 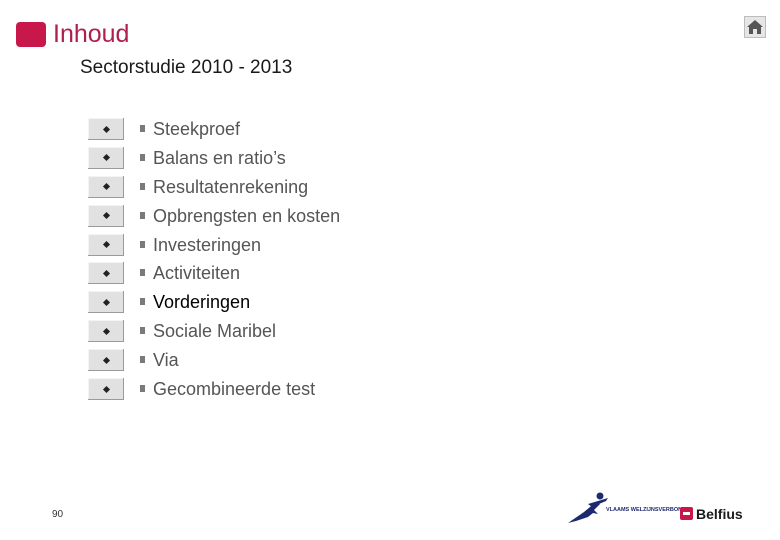 I want to click on agenda-item-label: Opbrengsten en kosten, so click(x=247, y=215).